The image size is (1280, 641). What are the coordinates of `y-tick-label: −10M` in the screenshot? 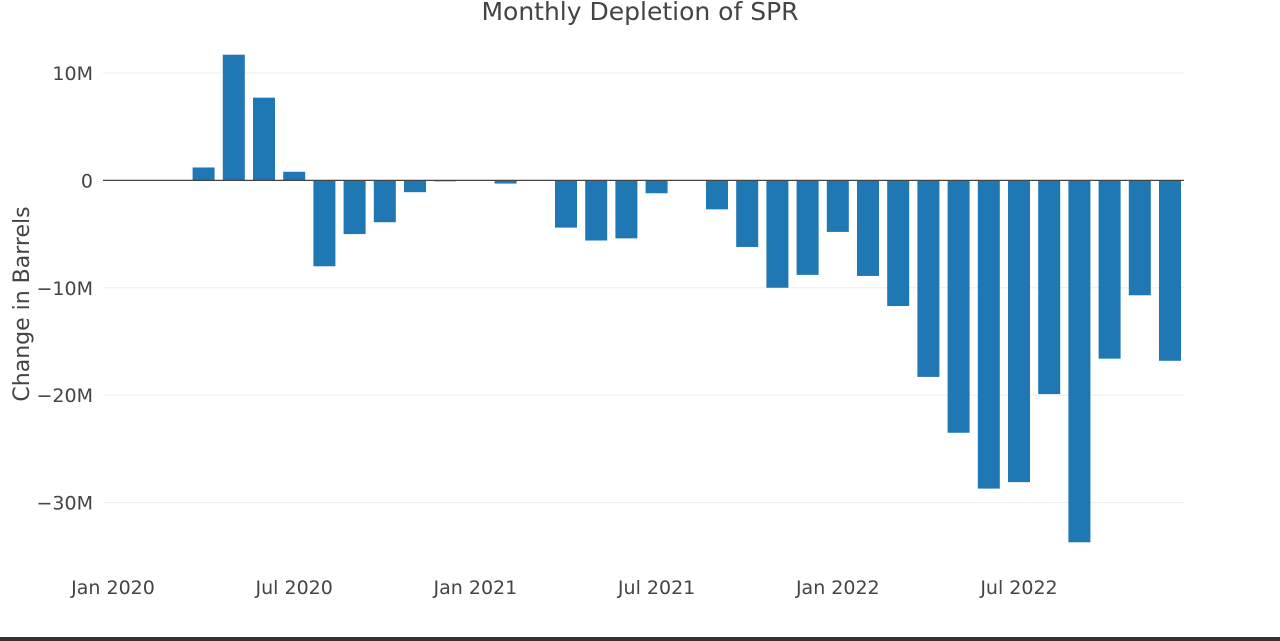 It's located at (65, 289).